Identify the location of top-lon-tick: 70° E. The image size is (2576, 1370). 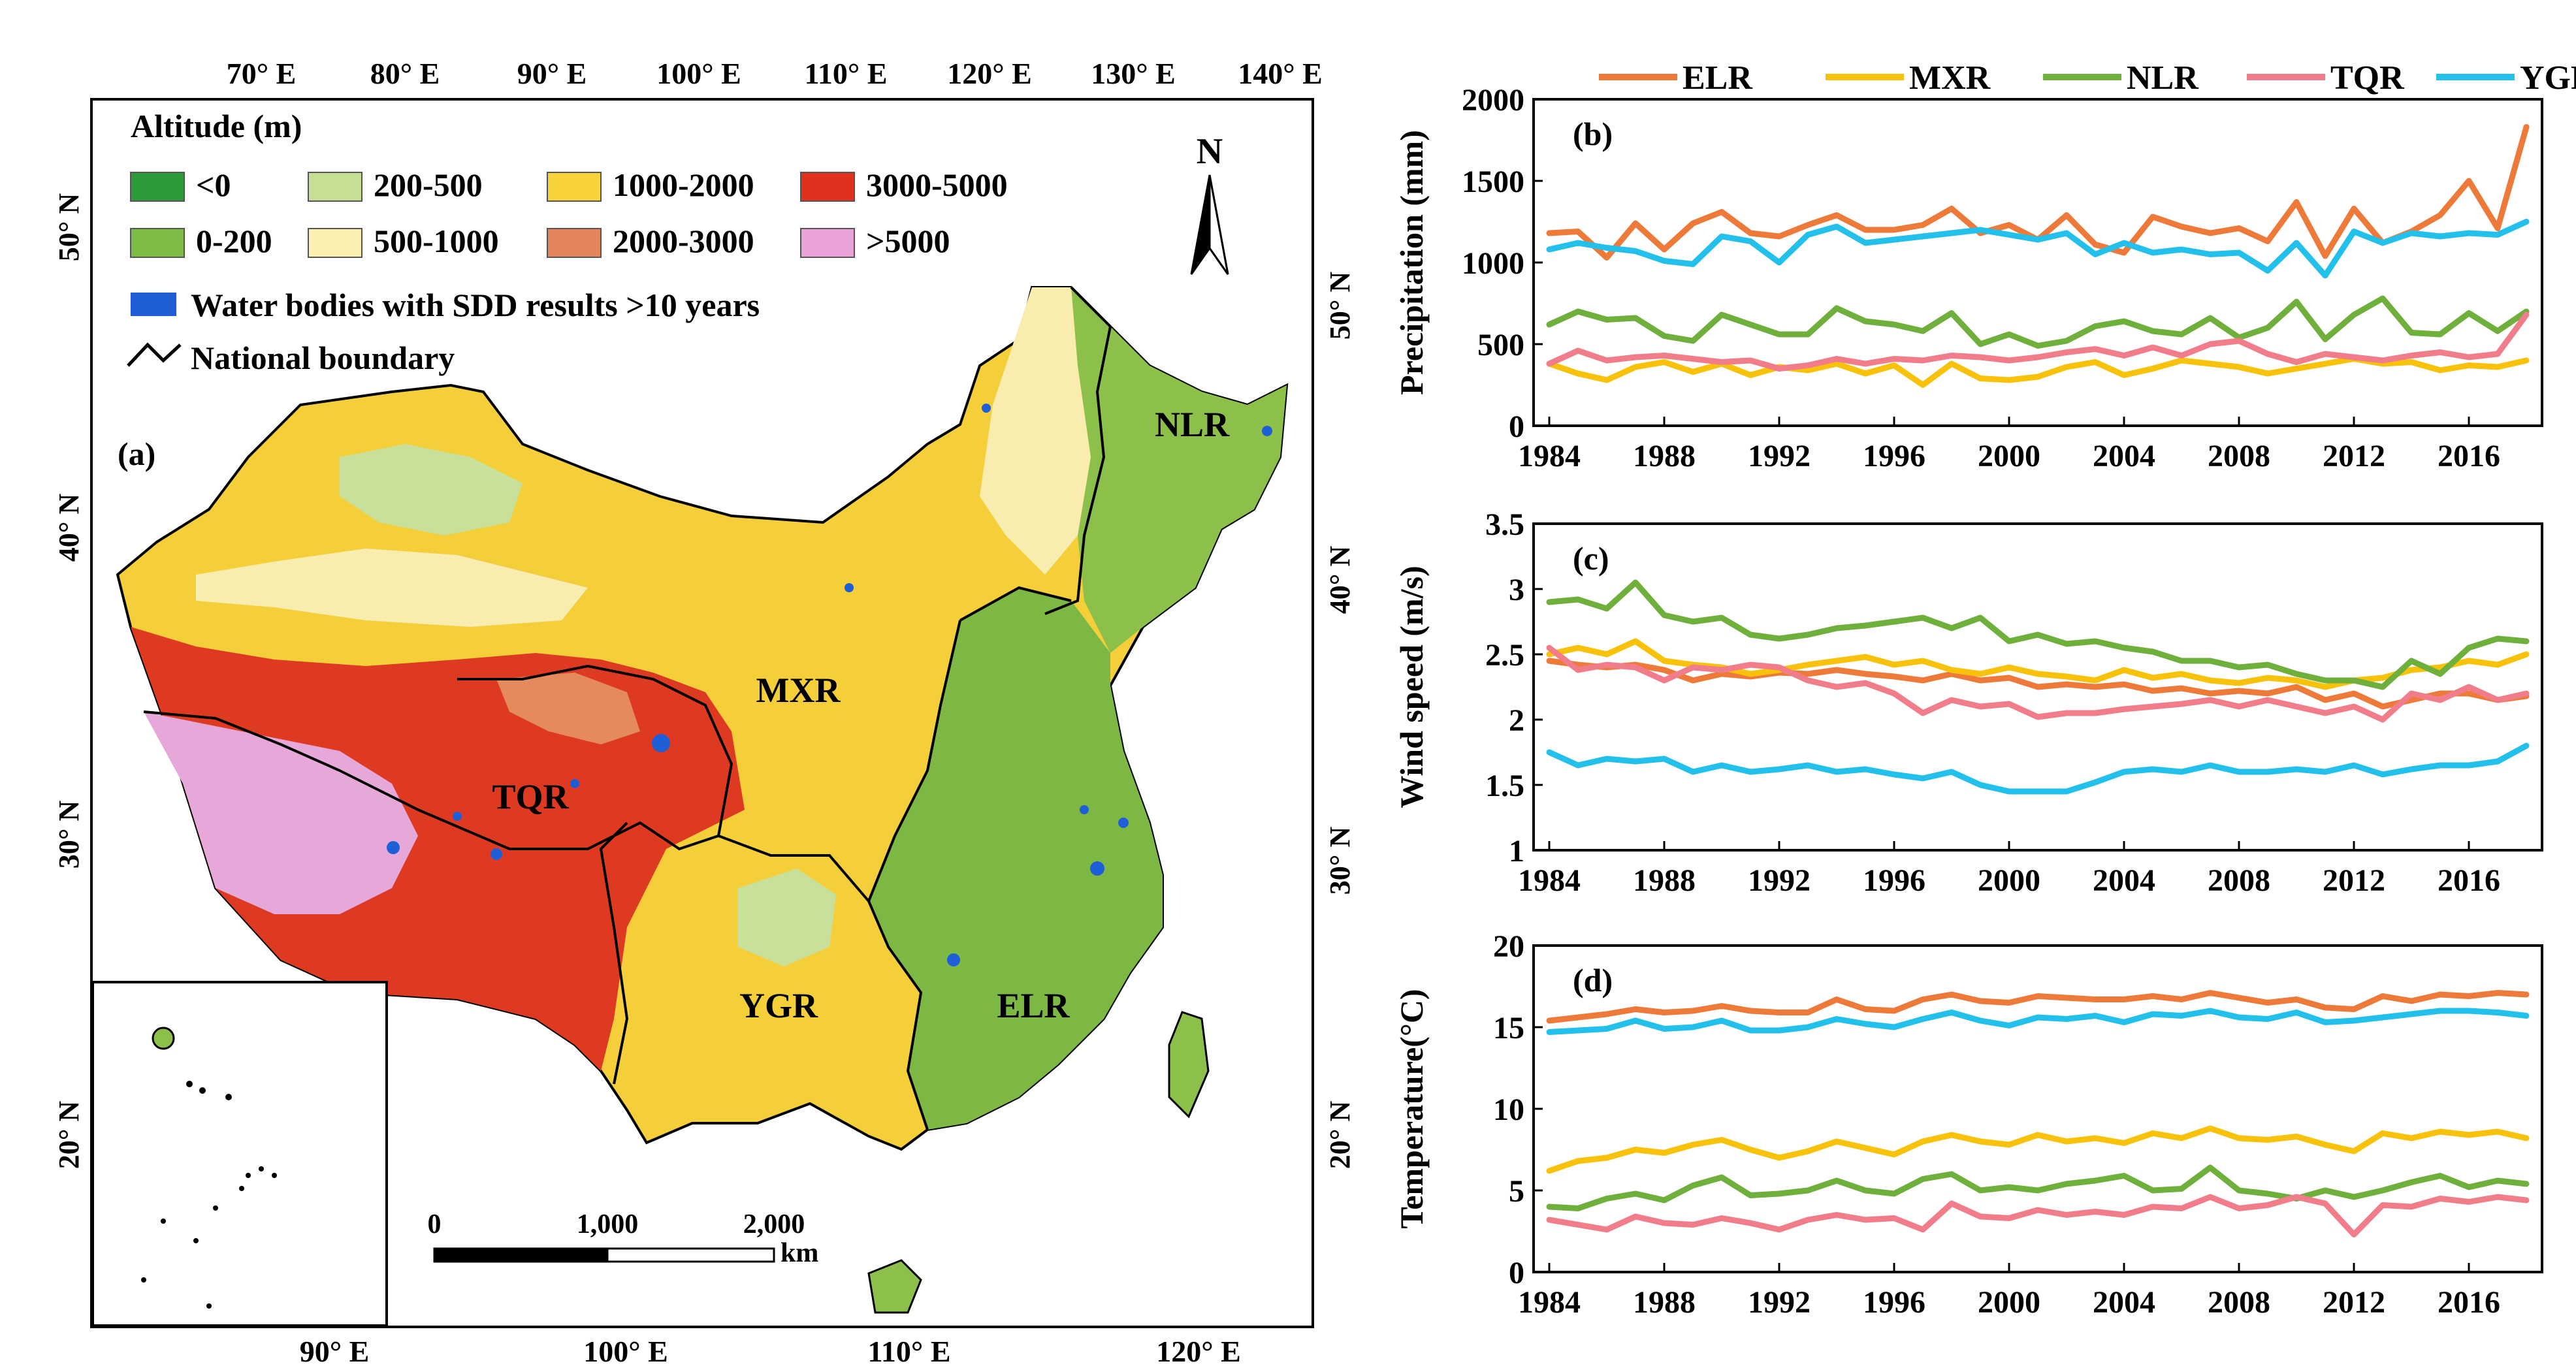
(262, 74).